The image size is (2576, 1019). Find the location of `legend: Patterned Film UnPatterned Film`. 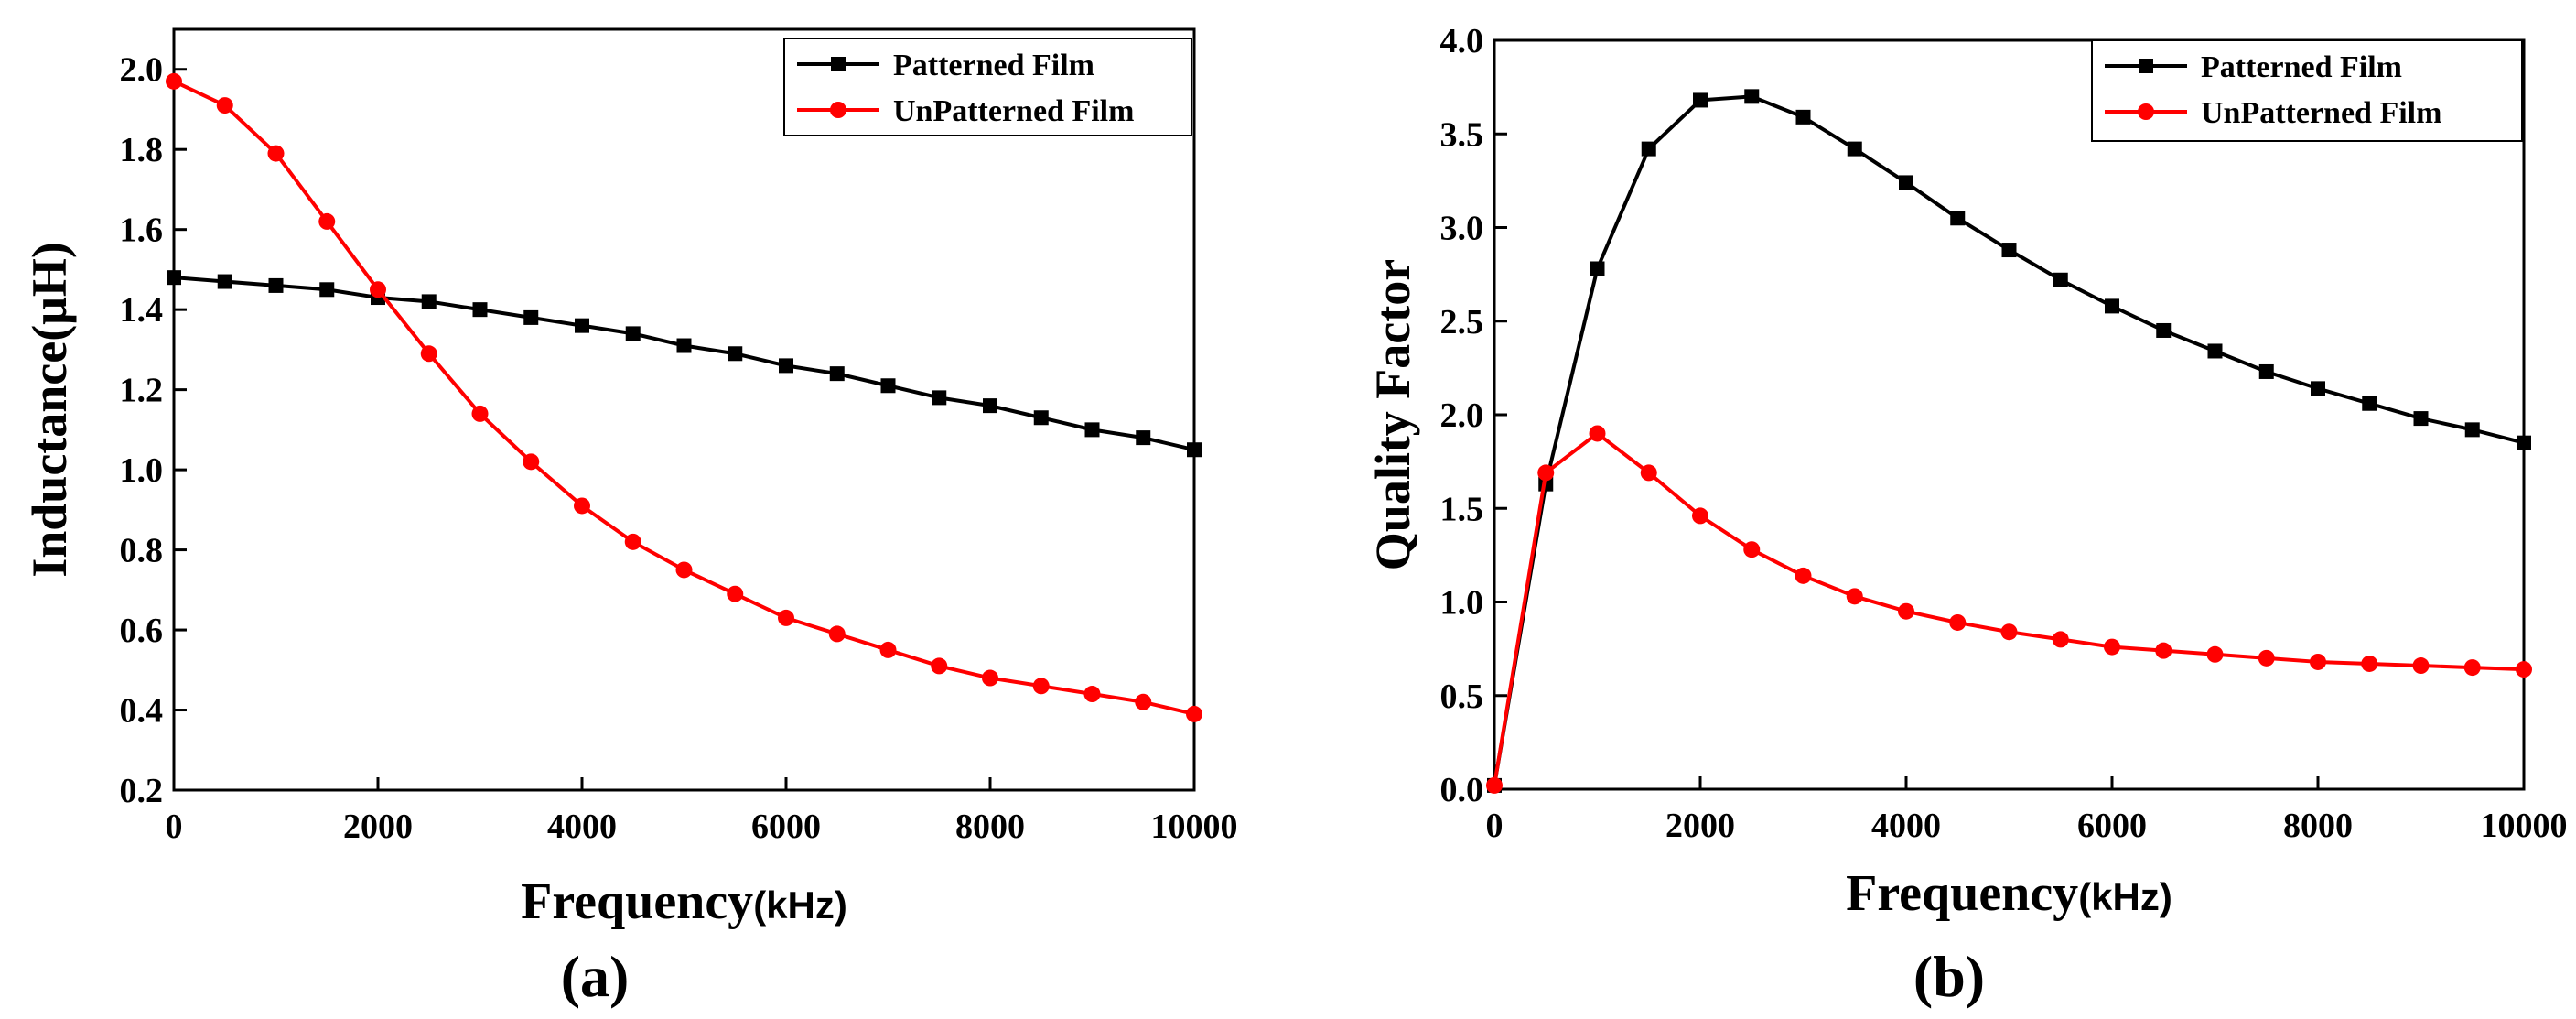

legend: Patterned Film UnPatterned Film is located at coordinates (2307, 90).